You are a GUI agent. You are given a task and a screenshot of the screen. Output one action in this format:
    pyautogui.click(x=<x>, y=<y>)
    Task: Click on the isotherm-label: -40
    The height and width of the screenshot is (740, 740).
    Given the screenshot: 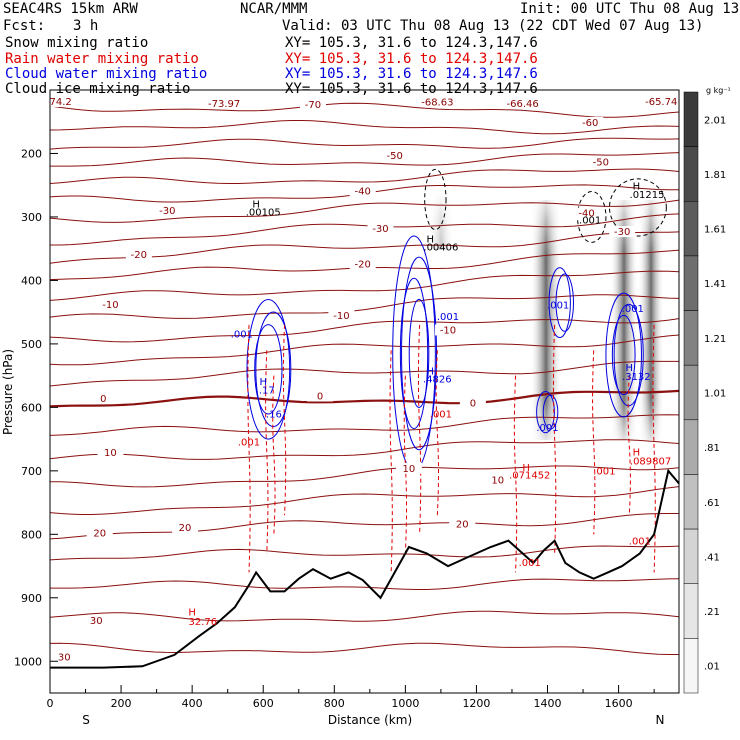 What is the action you would take?
    pyautogui.click(x=363, y=191)
    